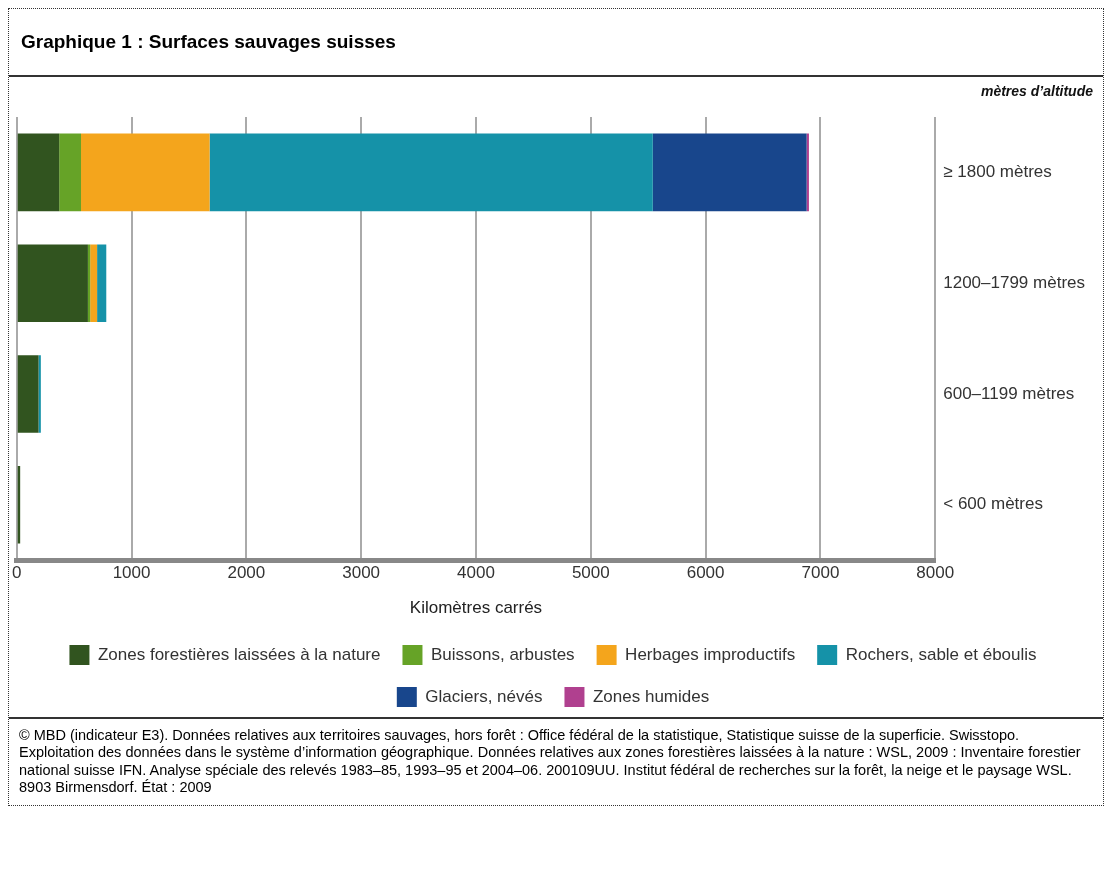 The image size is (1112, 888). What do you see at coordinates (941, 654) in the screenshot?
I see `legend-label: Rochers, sable et éboulis` at bounding box center [941, 654].